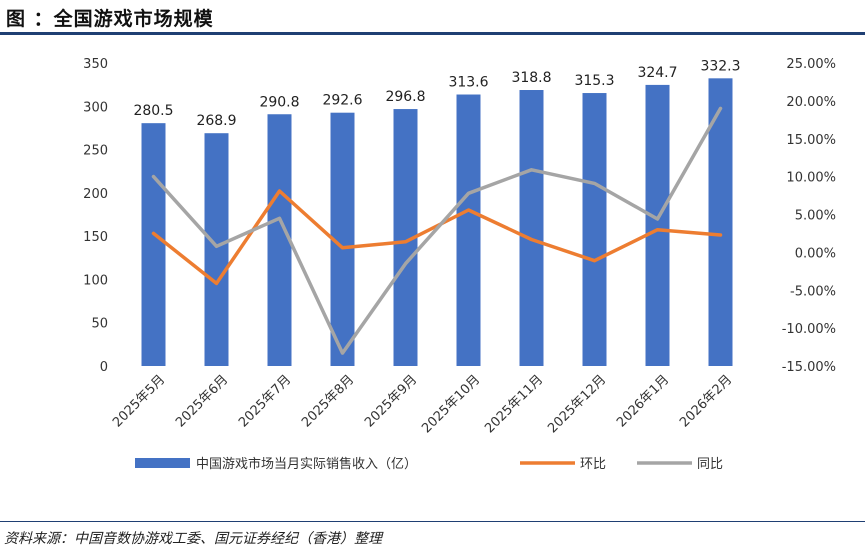 This screenshot has width=865, height=549. I want to click on right-tick-label: 10.00%, so click(811, 178).